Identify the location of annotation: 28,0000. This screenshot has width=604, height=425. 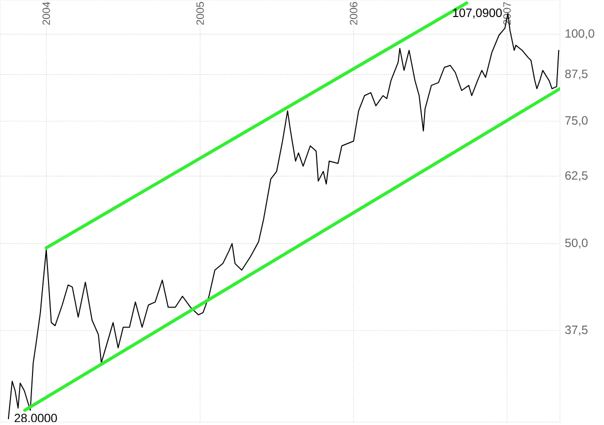
(35, 419).